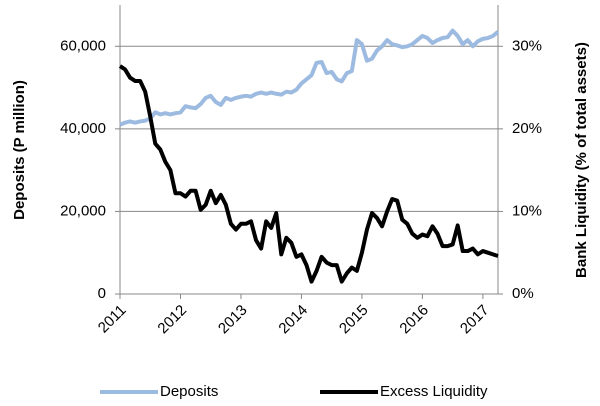  Describe the element at coordinates (83, 45) in the screenshot. I see `y-tick-label: 60,000` at that location.